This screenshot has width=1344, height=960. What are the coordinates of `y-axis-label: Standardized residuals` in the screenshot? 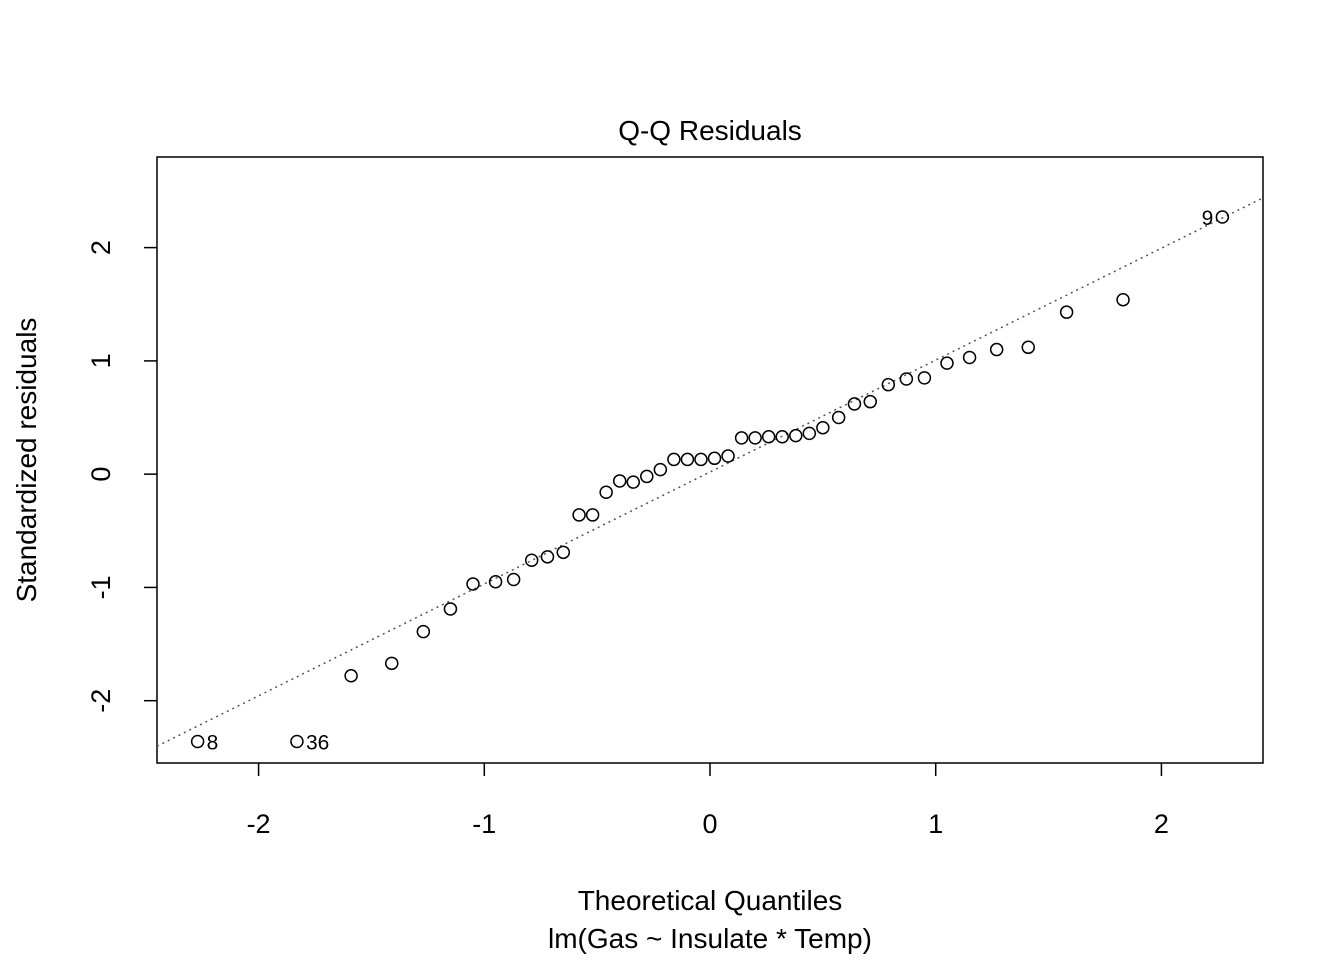 It's located at (26, 460).